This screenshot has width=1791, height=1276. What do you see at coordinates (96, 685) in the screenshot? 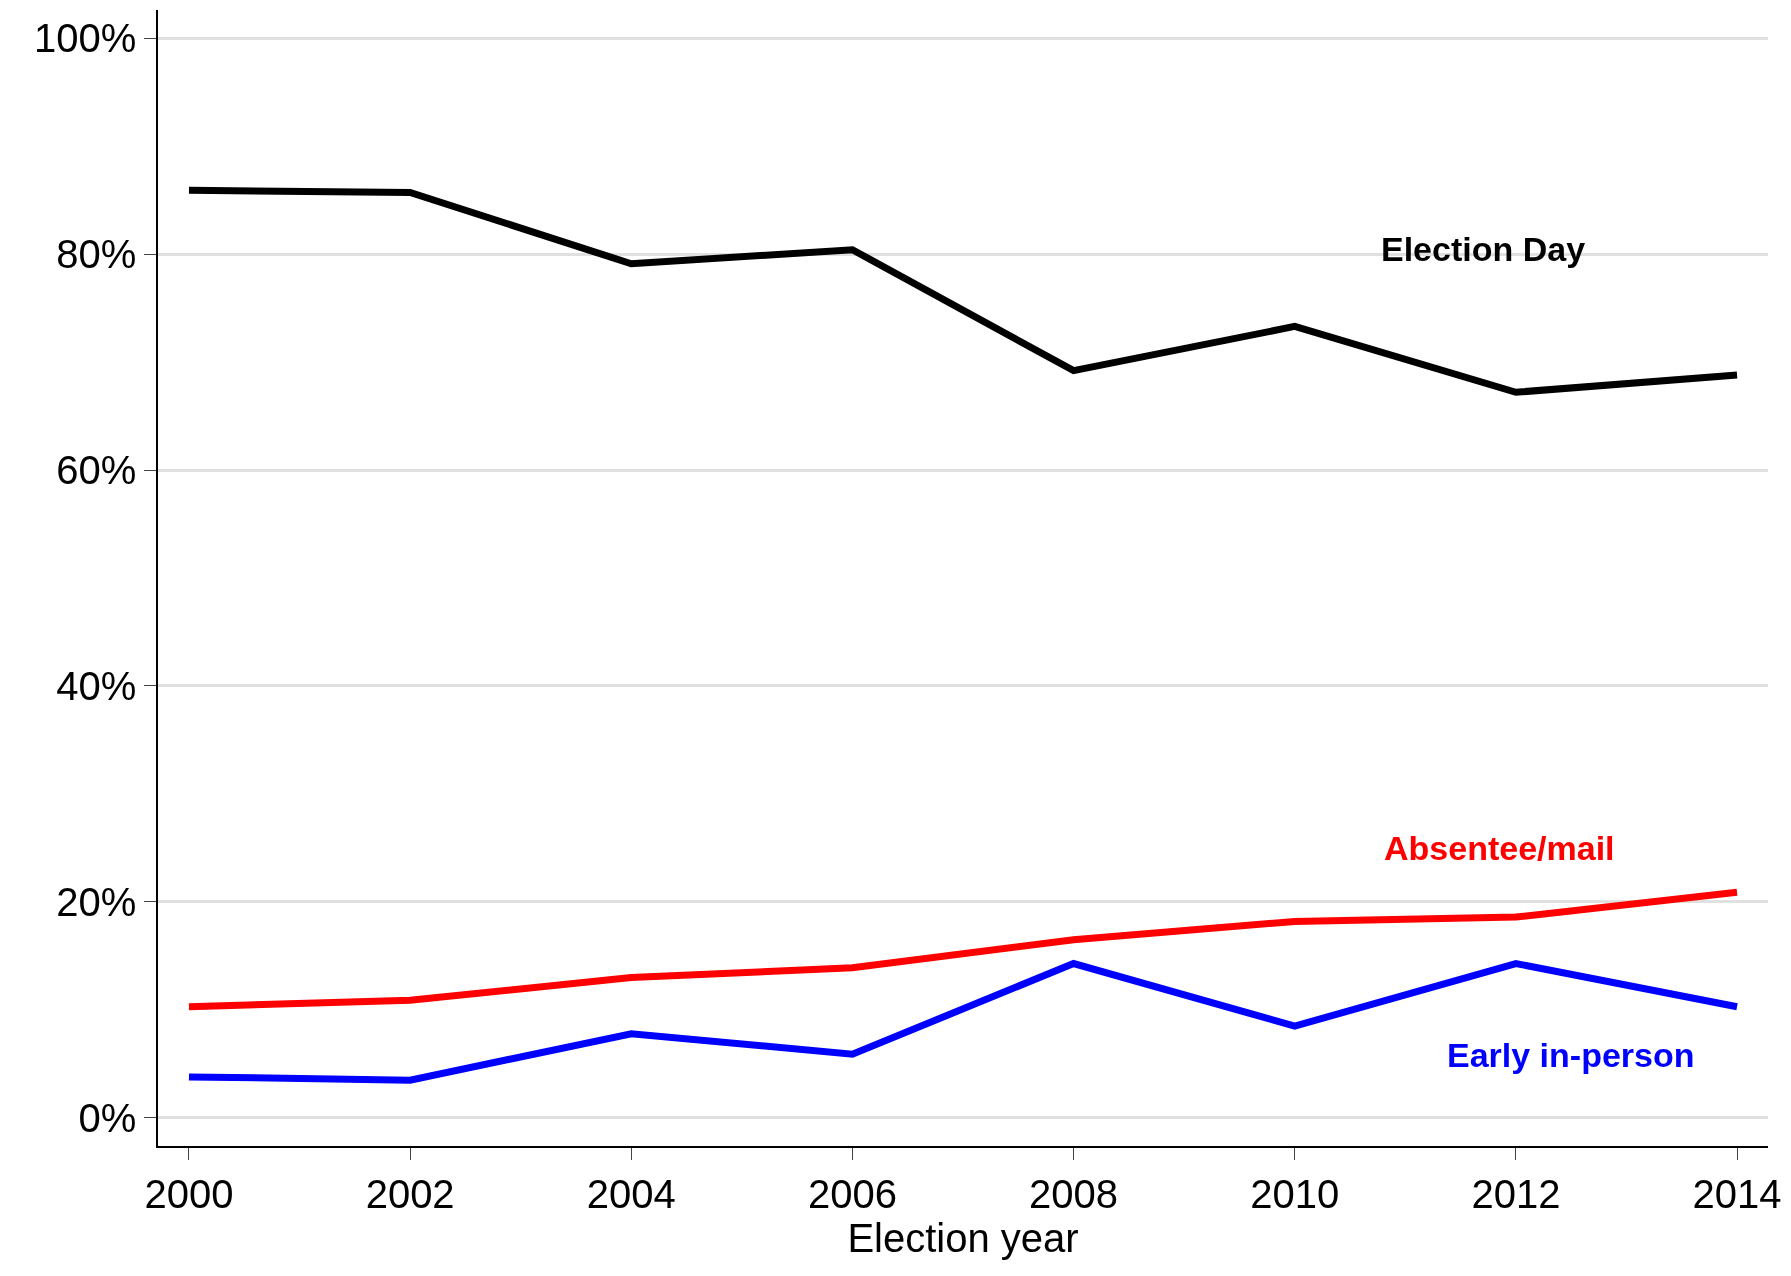
I see `y-tick-label: 40%` at bounding box center [96, 685].